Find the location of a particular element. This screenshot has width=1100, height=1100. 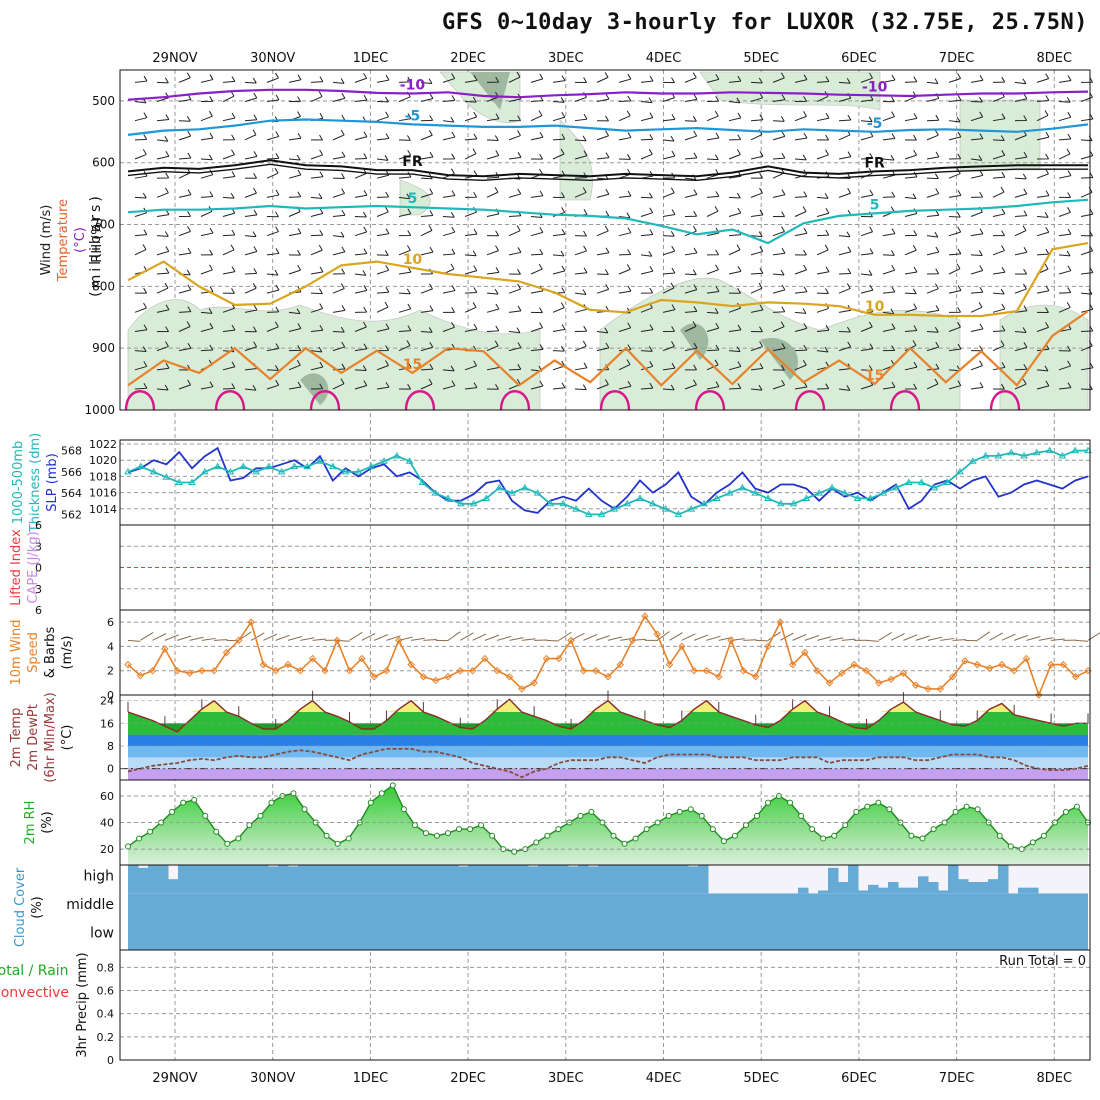

pressure-tick: 600 is located at coordinates (103, 163).